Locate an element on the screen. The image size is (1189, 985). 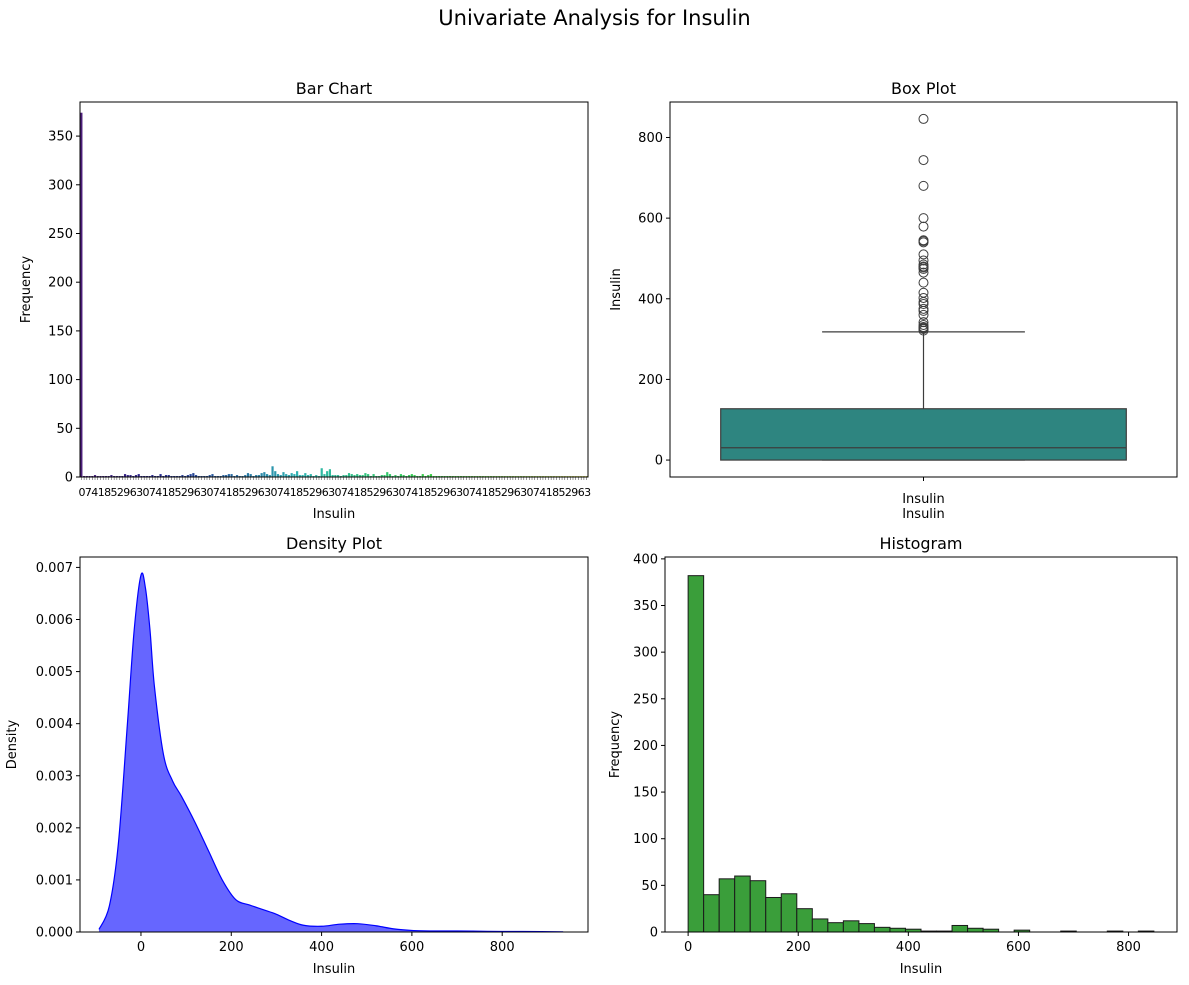
y-tick-label-0: 300 is located at coordinates (60, 185).